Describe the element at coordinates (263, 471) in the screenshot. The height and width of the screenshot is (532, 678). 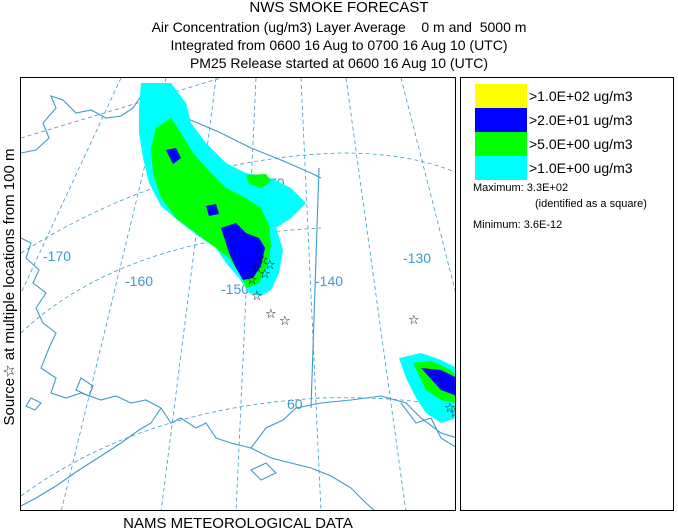
I see `kodiak-island` at that location.